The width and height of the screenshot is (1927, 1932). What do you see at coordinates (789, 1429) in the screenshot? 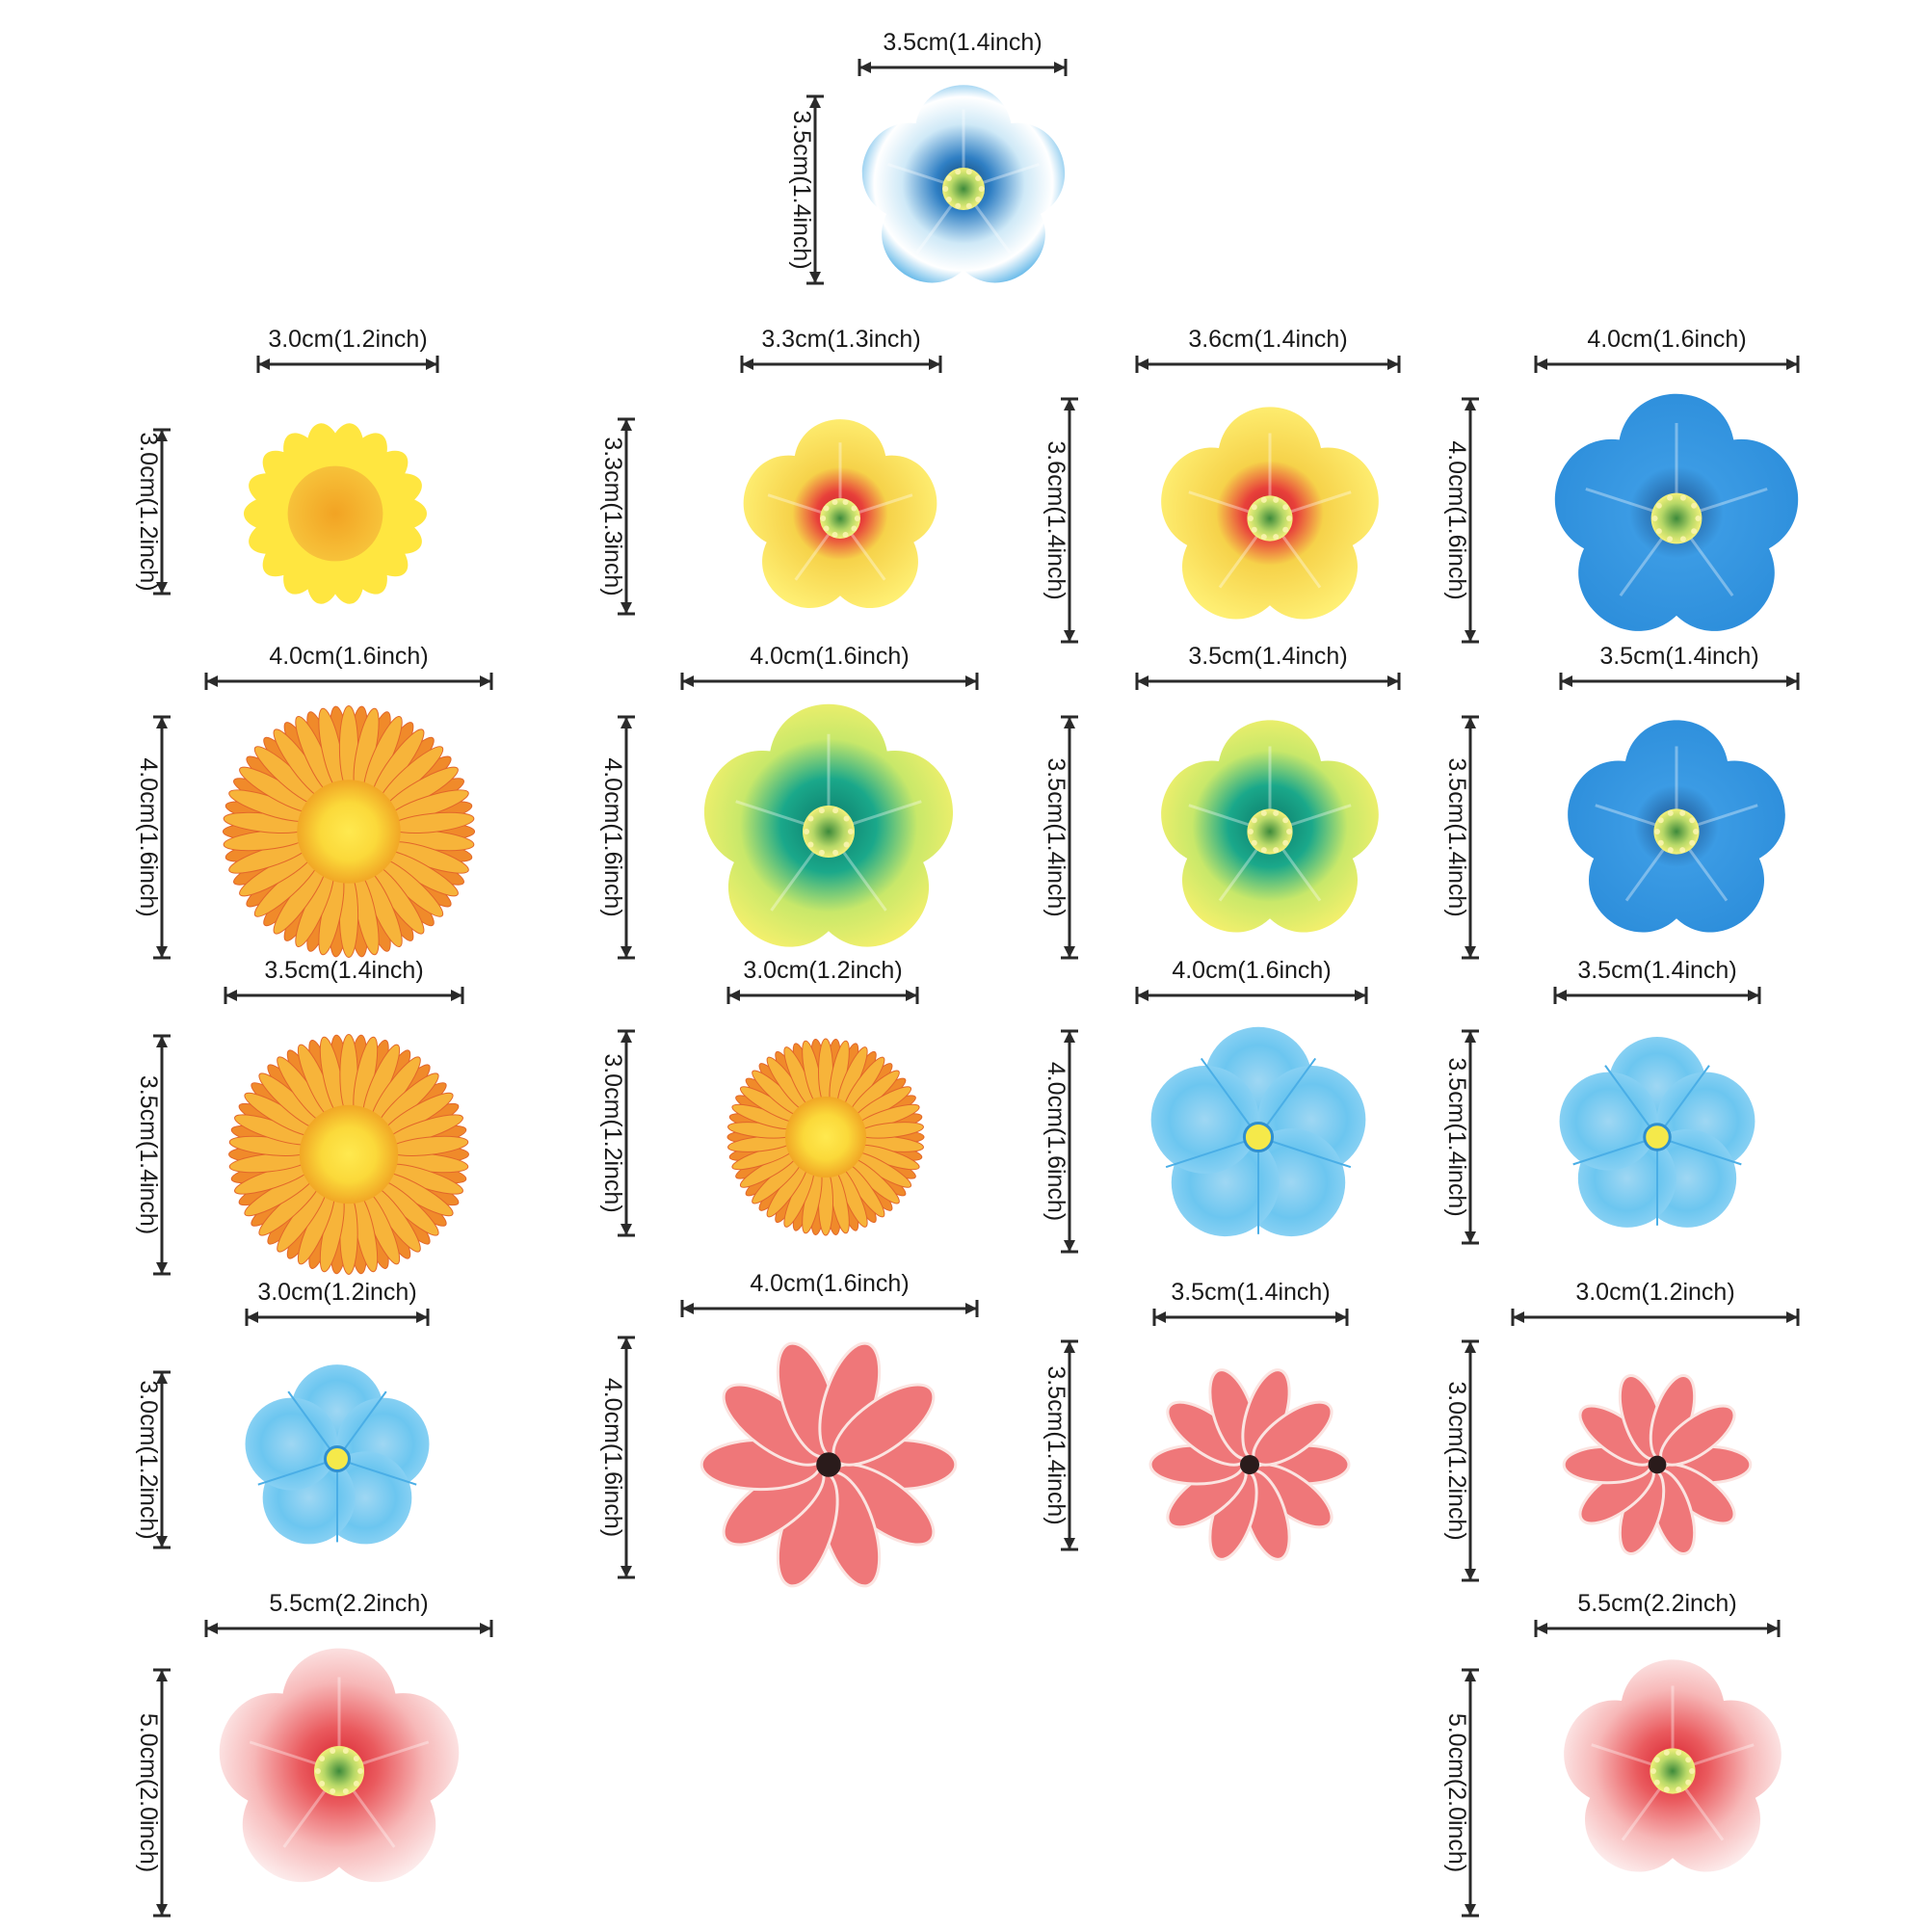
I see `flower-item-f15: 4.0cm(1.6inch) 4.0cm(1.6inch)` at bounding box center [789, 1429].